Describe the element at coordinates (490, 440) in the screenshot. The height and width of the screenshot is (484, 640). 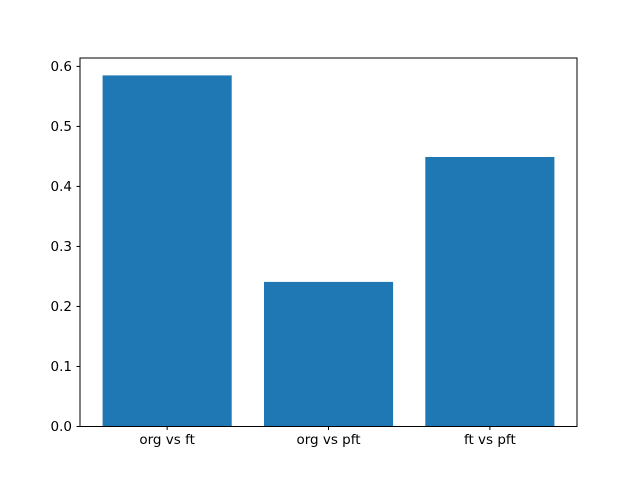
I see `x-tick-label: ft vs pft` at that location.